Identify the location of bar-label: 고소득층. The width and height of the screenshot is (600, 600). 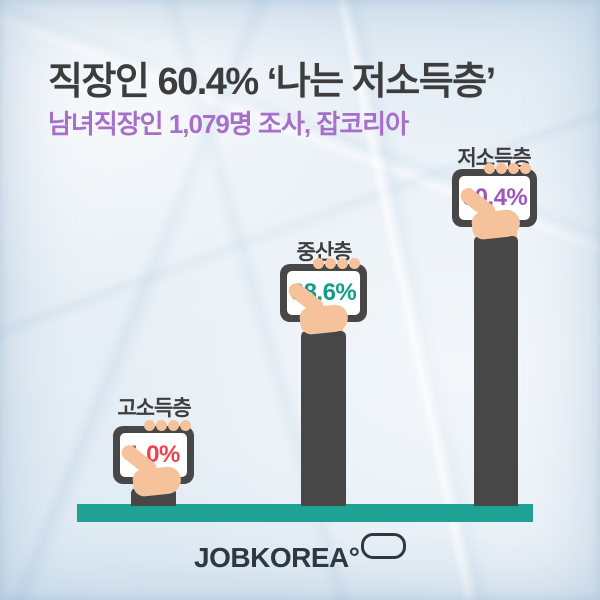
(154, 408).